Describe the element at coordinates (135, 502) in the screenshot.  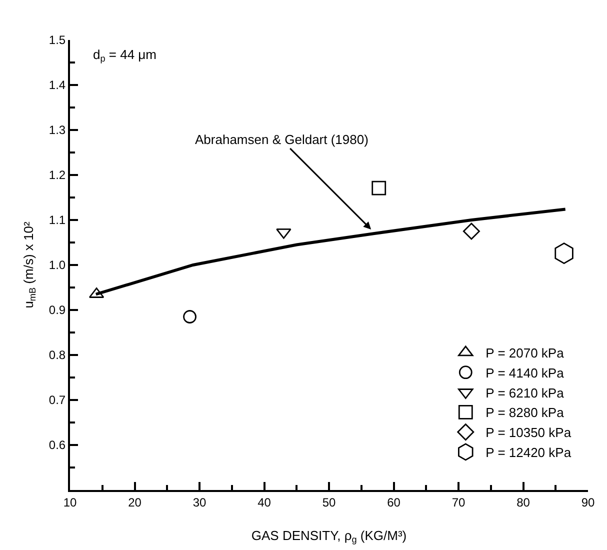
I see `x-tick-label: 20` at that location.